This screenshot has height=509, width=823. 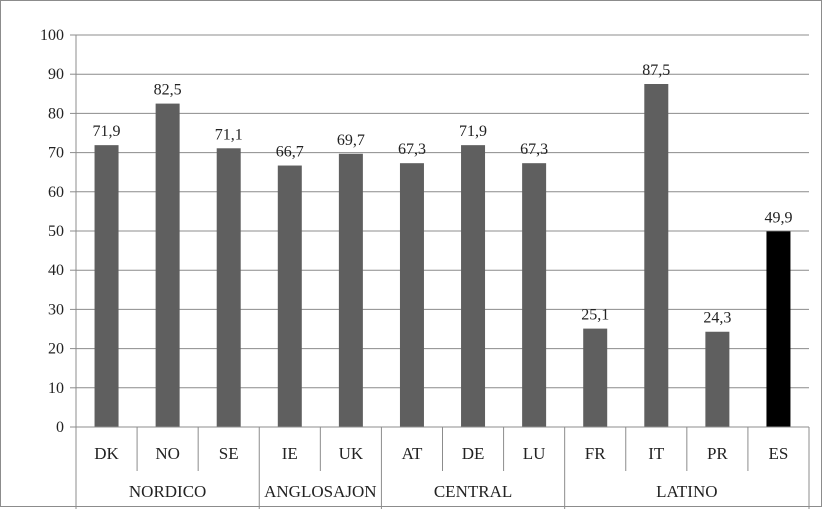 I want to click on group-label-nordico: NORDICO, so click(x=167, y=491).